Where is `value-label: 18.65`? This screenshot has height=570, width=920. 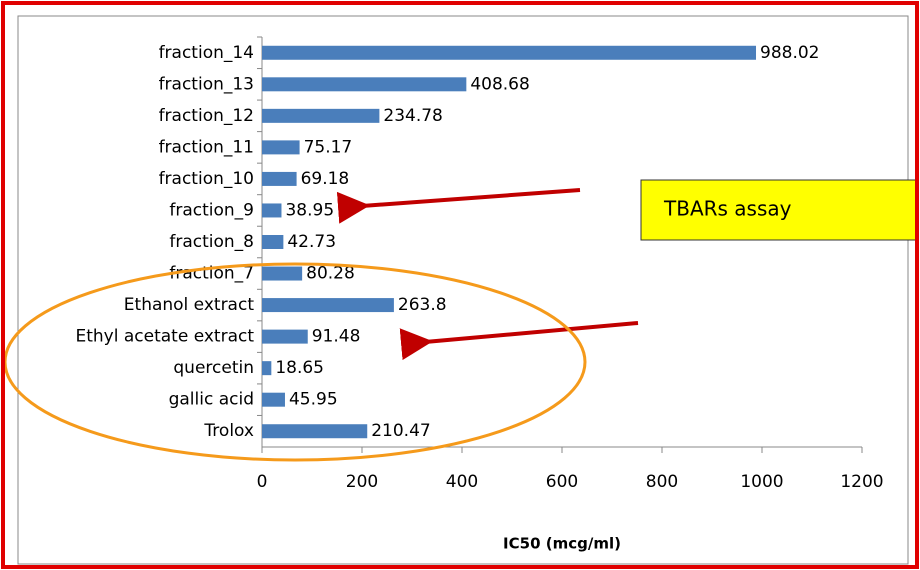
value-label: 18.65 is located at coordinates (299, 368).